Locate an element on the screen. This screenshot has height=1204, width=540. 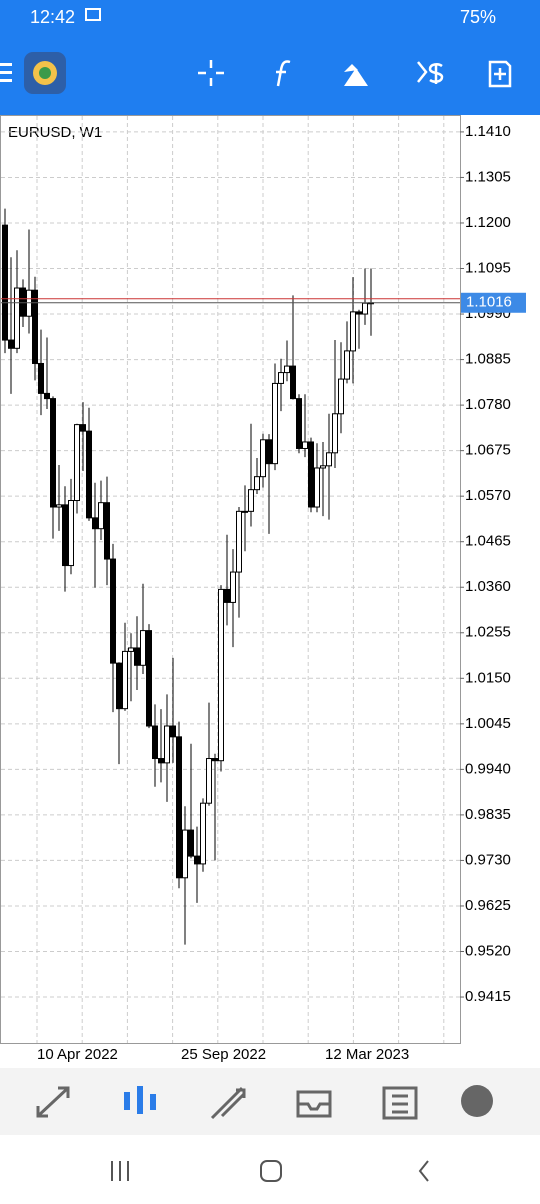
trade-button is located at coordinates (430, 72).